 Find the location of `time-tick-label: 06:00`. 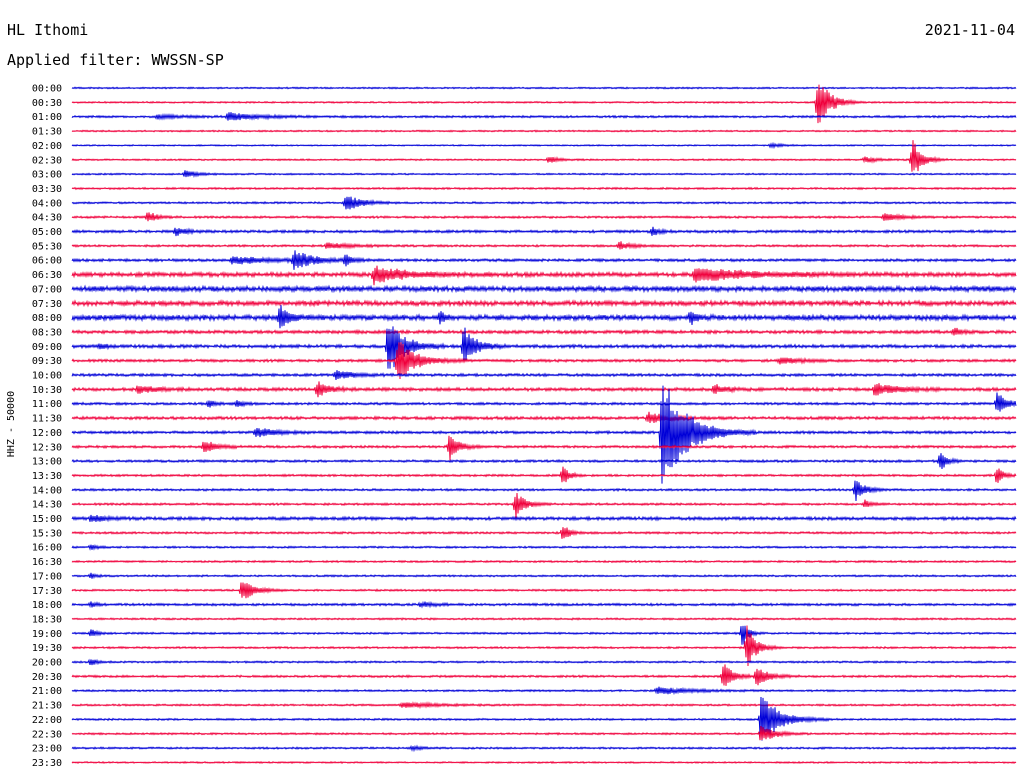

time-tick-label: 06:00 is located at coordinates (47, 261).